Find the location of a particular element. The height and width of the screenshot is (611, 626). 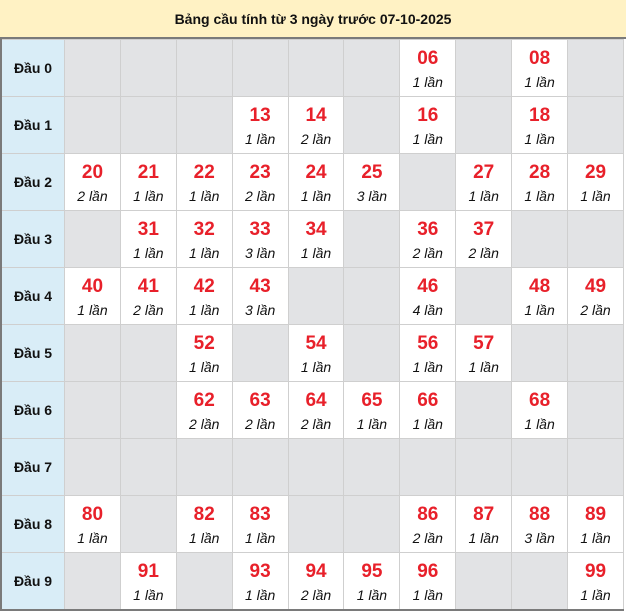

number-cell: 43 3 lần is located at coordinates (260, 296).